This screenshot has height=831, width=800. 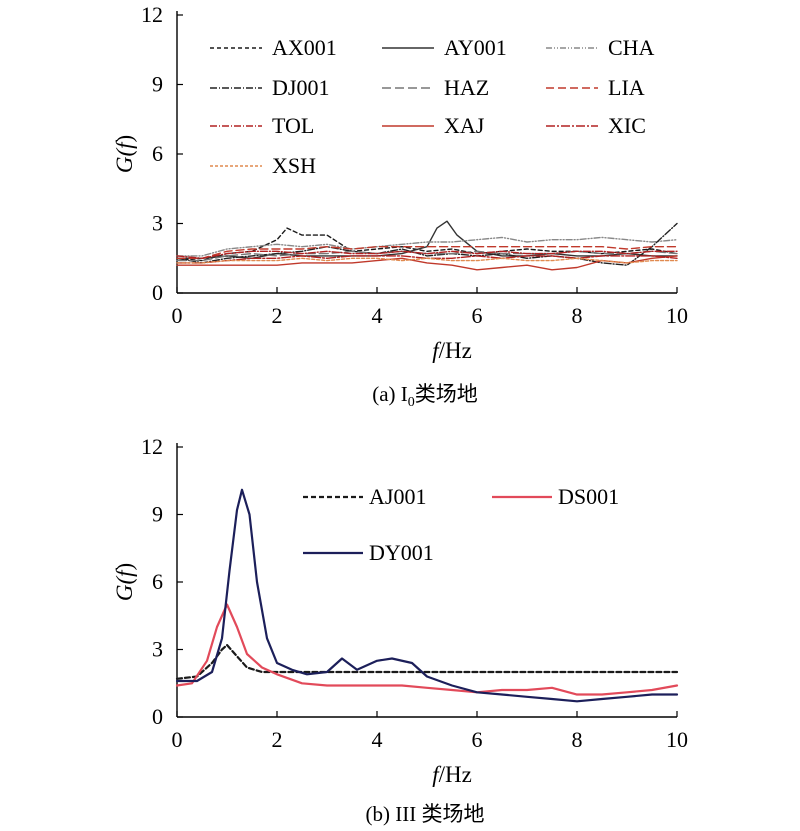 I want to click on series-line-dj001, so click(x=427, y=244).